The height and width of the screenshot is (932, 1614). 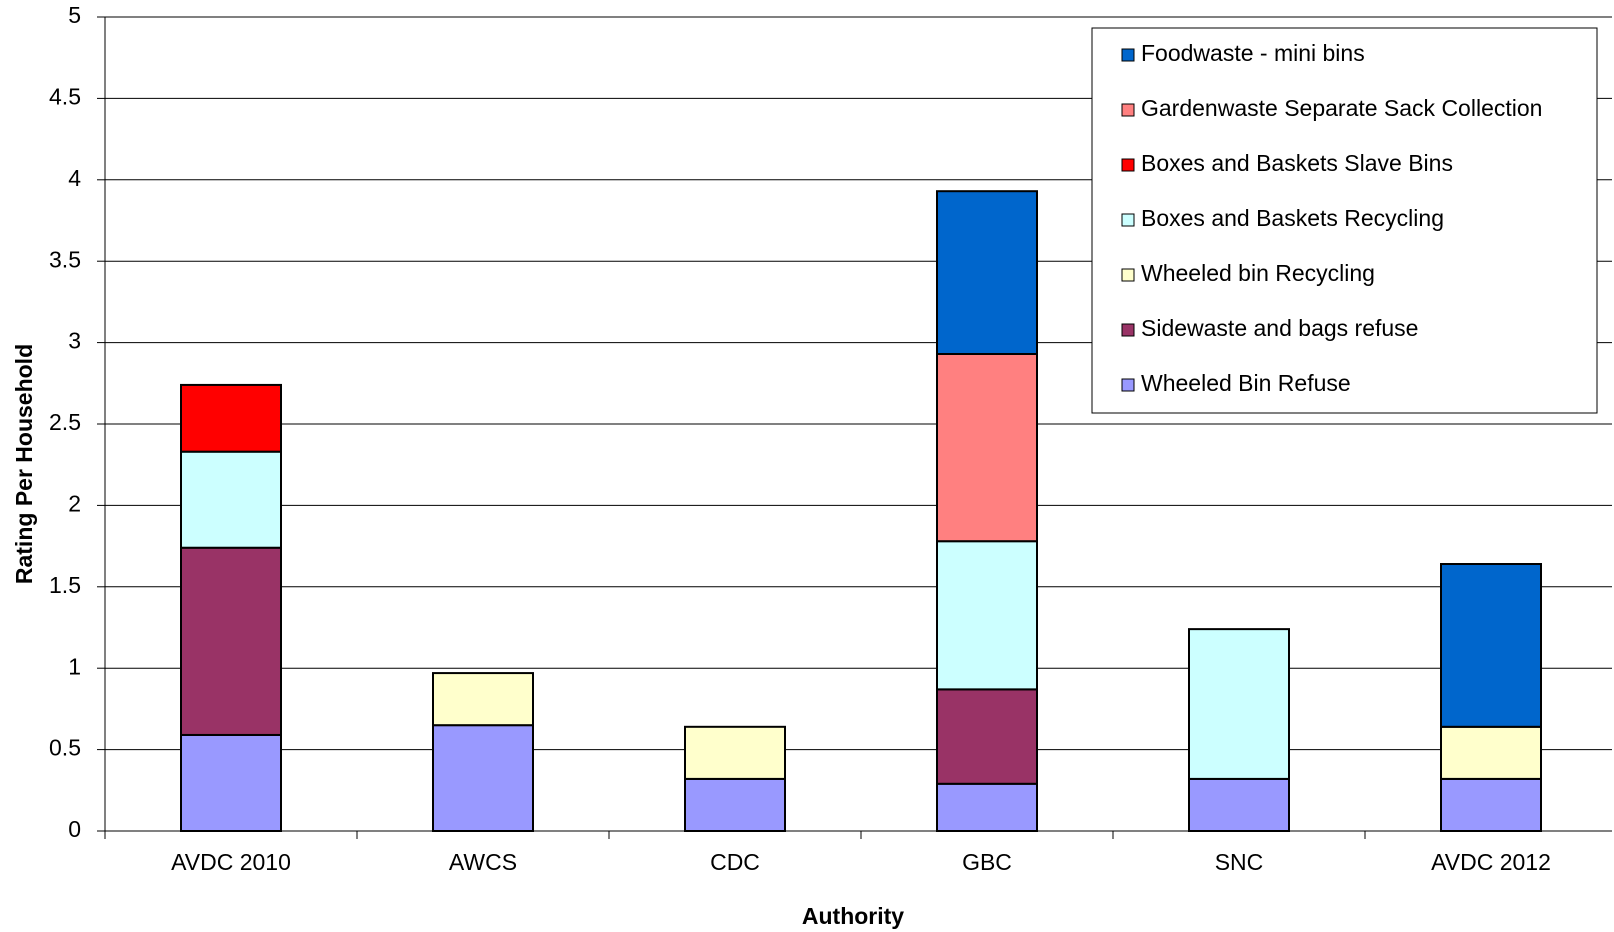 I want to click on x-tick-label: AVDC 2010, so click(x=231, y=862).